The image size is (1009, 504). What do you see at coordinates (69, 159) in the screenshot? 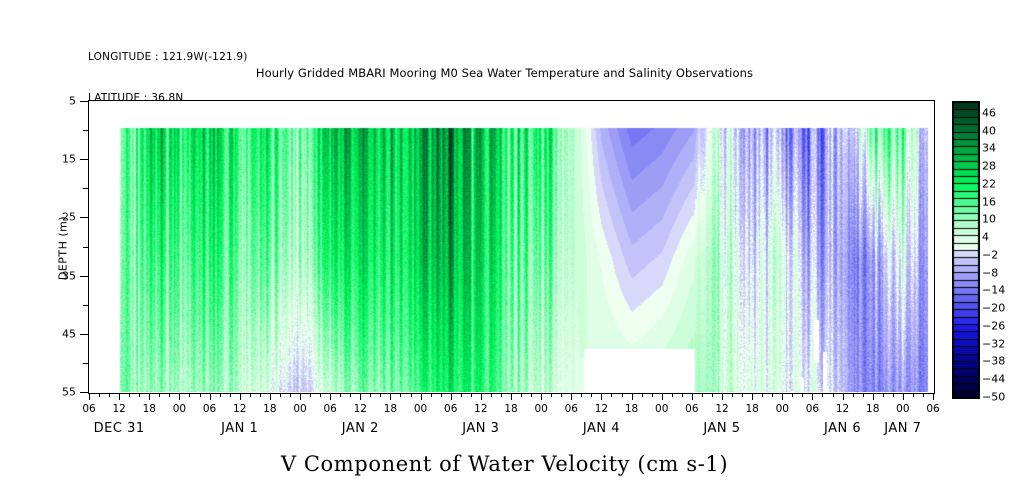
I see `y-tick-label: 15` at bounding box center [69, 159].